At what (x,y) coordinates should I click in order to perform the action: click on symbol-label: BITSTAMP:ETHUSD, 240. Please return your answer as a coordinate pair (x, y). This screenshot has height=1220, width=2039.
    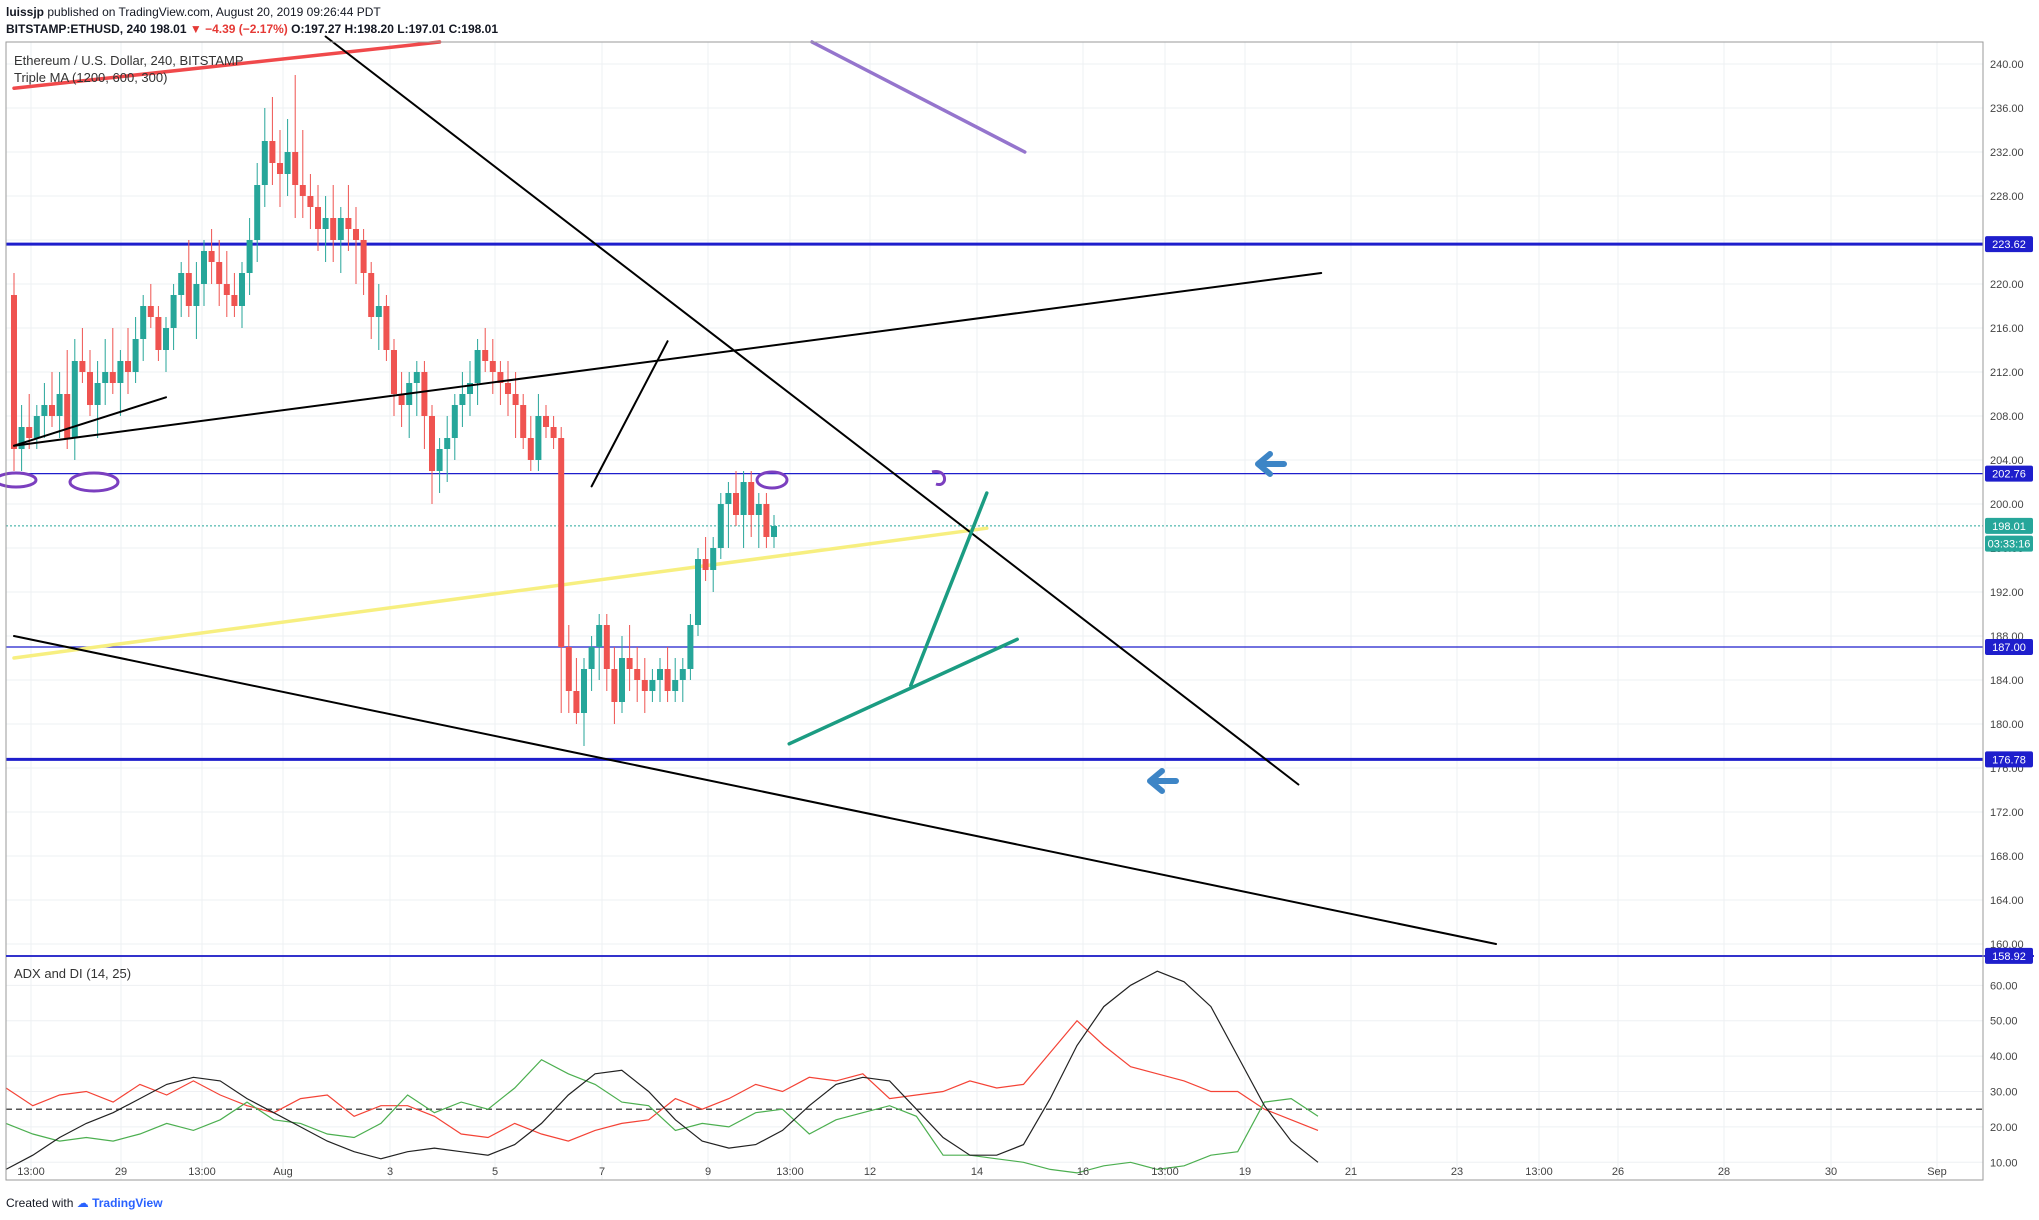
    Looking at the image, I should click on (76, 29).